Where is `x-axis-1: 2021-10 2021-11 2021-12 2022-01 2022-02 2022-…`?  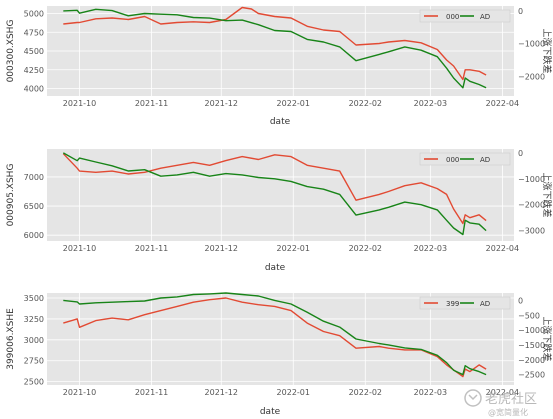 x-axis-1: 2021-10 2021-11 2021-12 2022-01 2022-02 2022-… is located at coordinates (291, 103).